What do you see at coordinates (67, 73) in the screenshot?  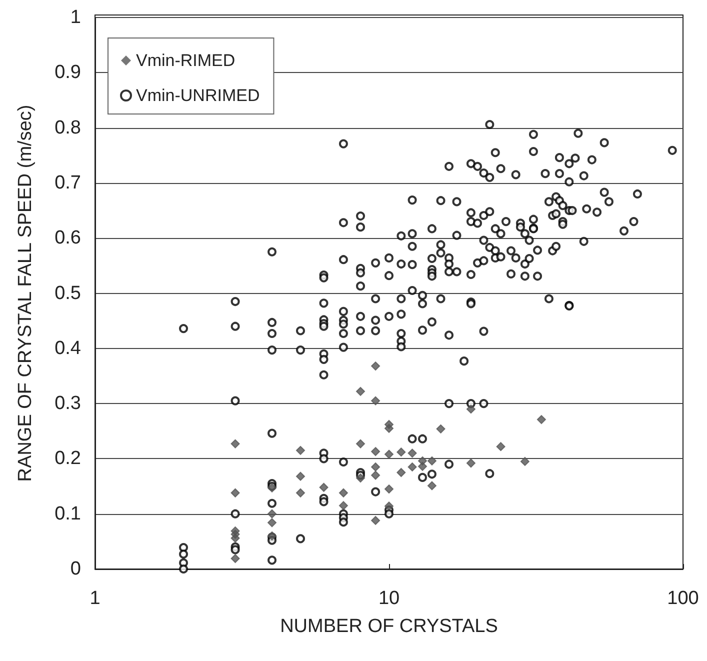 I see `y-tick-label: 0.9` at bounding box center [67, 73].